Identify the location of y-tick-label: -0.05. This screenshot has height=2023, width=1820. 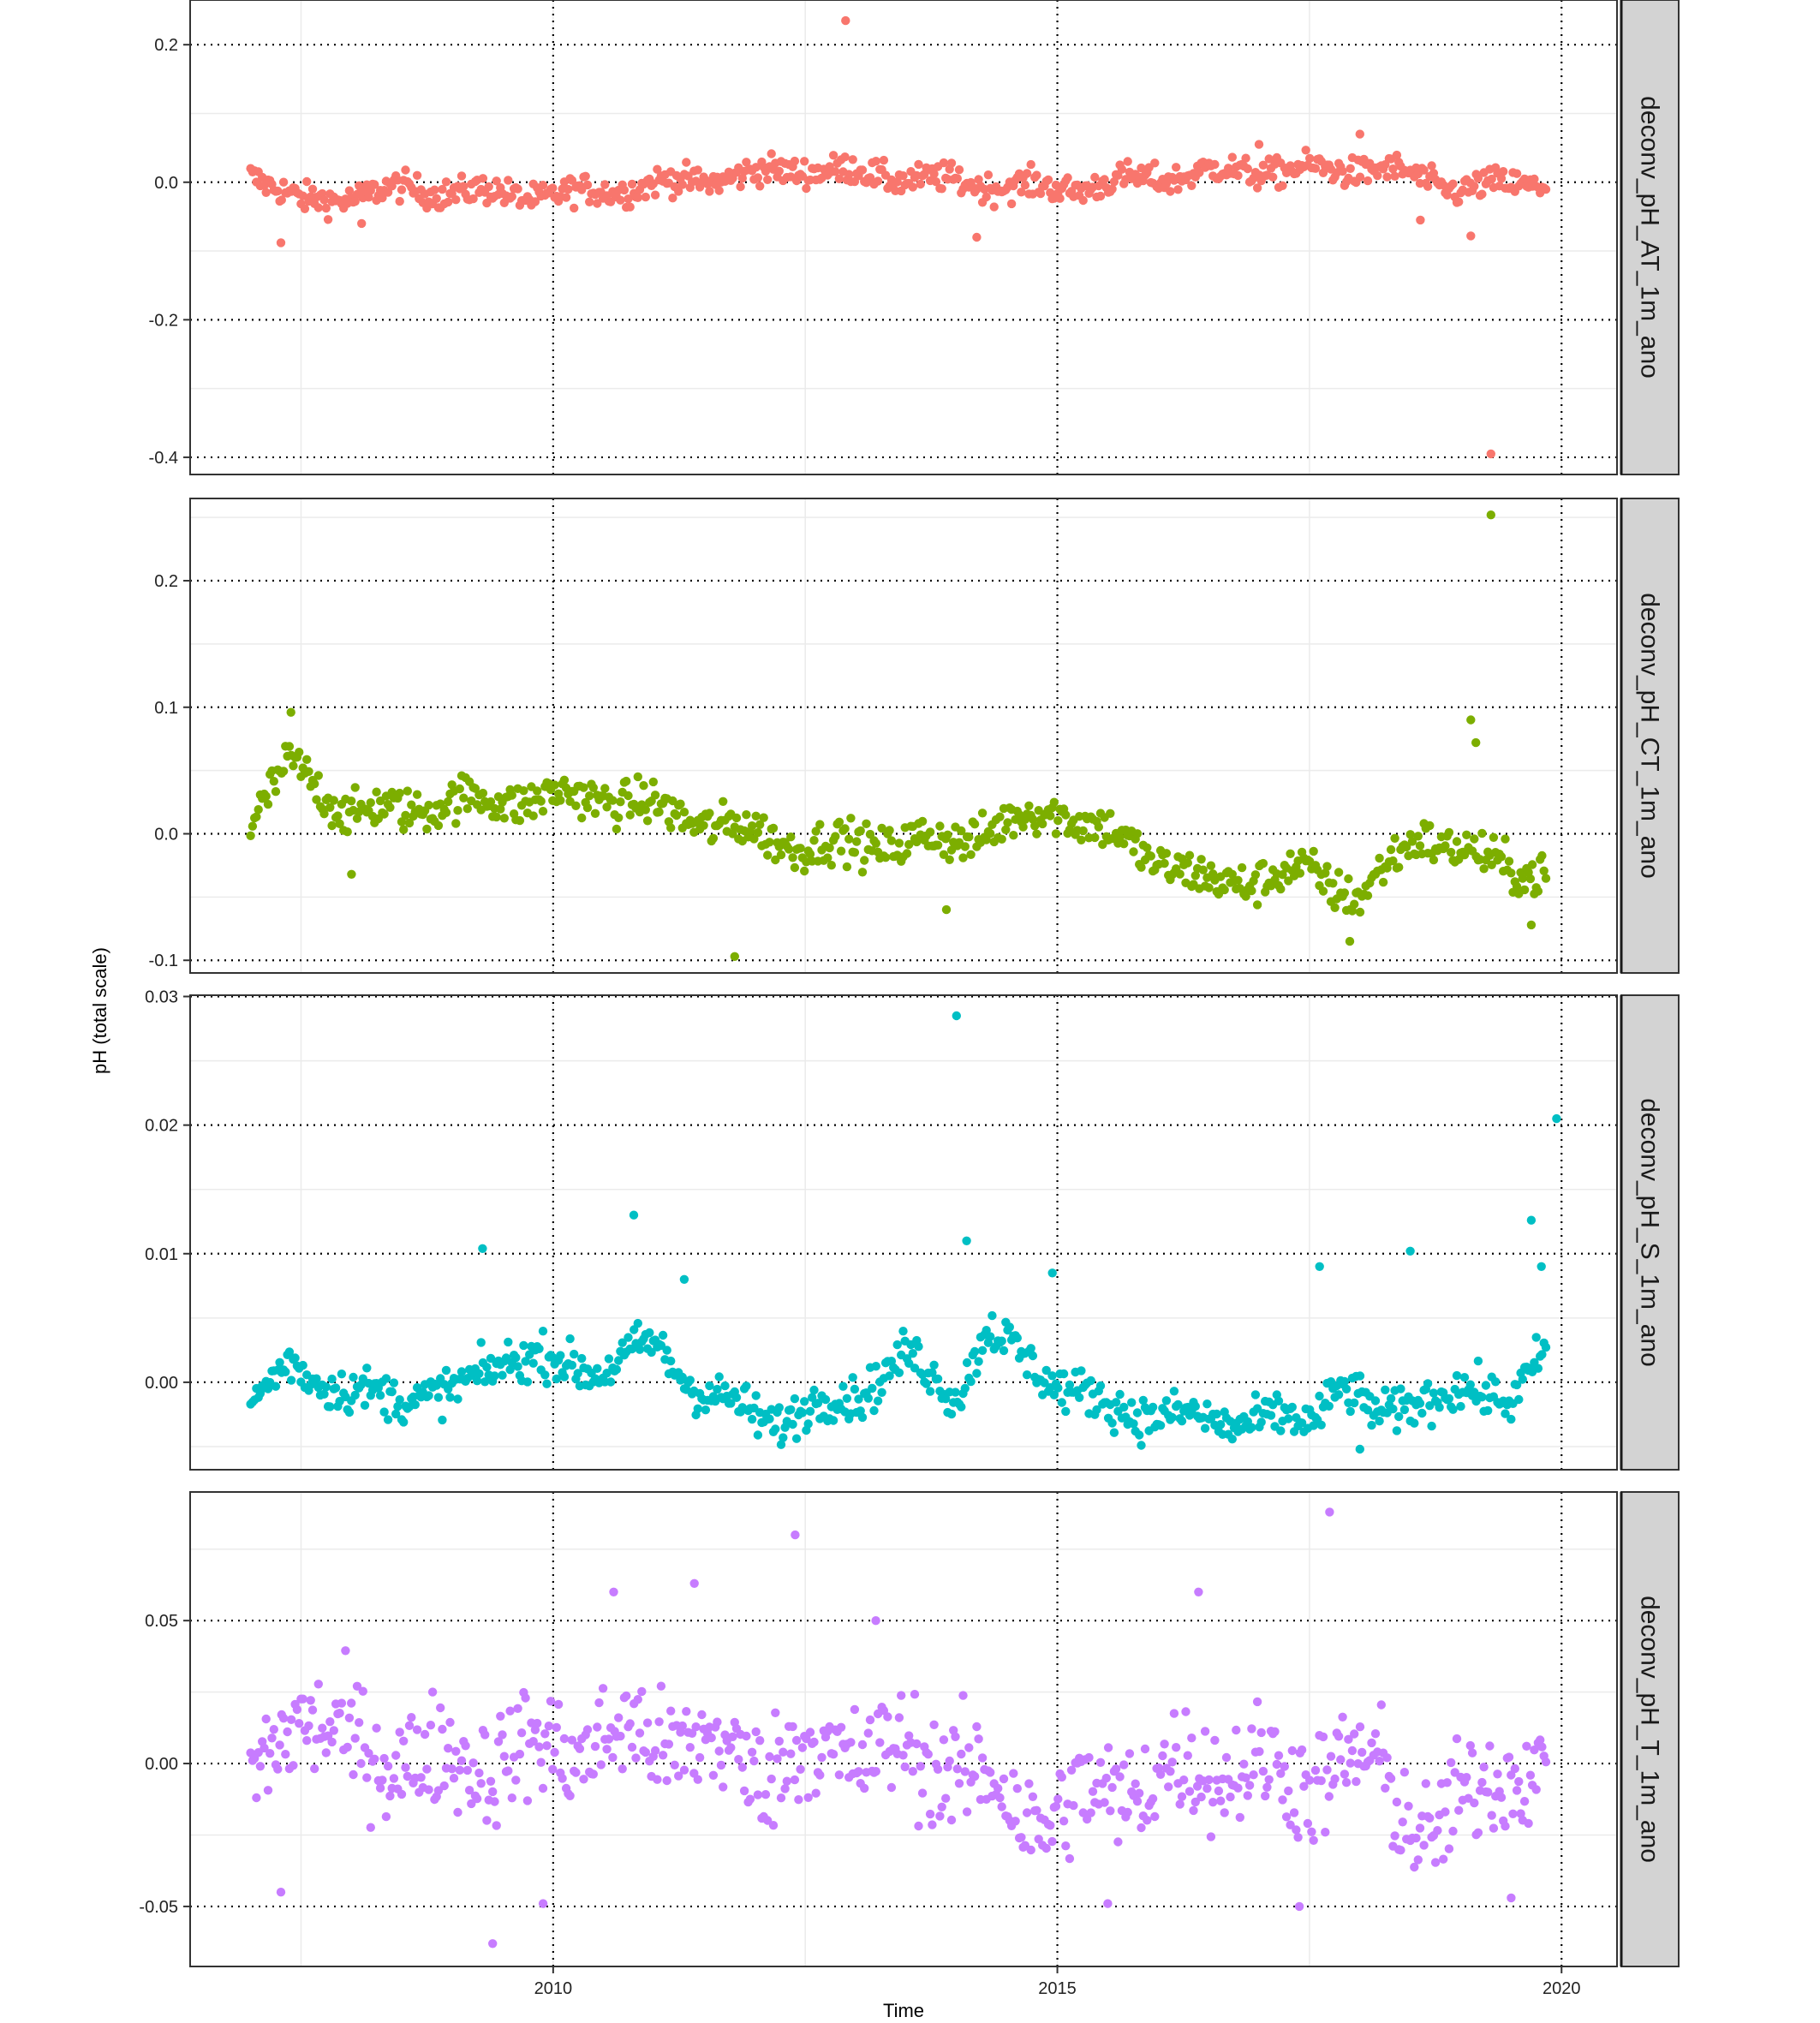
(158, 1908).